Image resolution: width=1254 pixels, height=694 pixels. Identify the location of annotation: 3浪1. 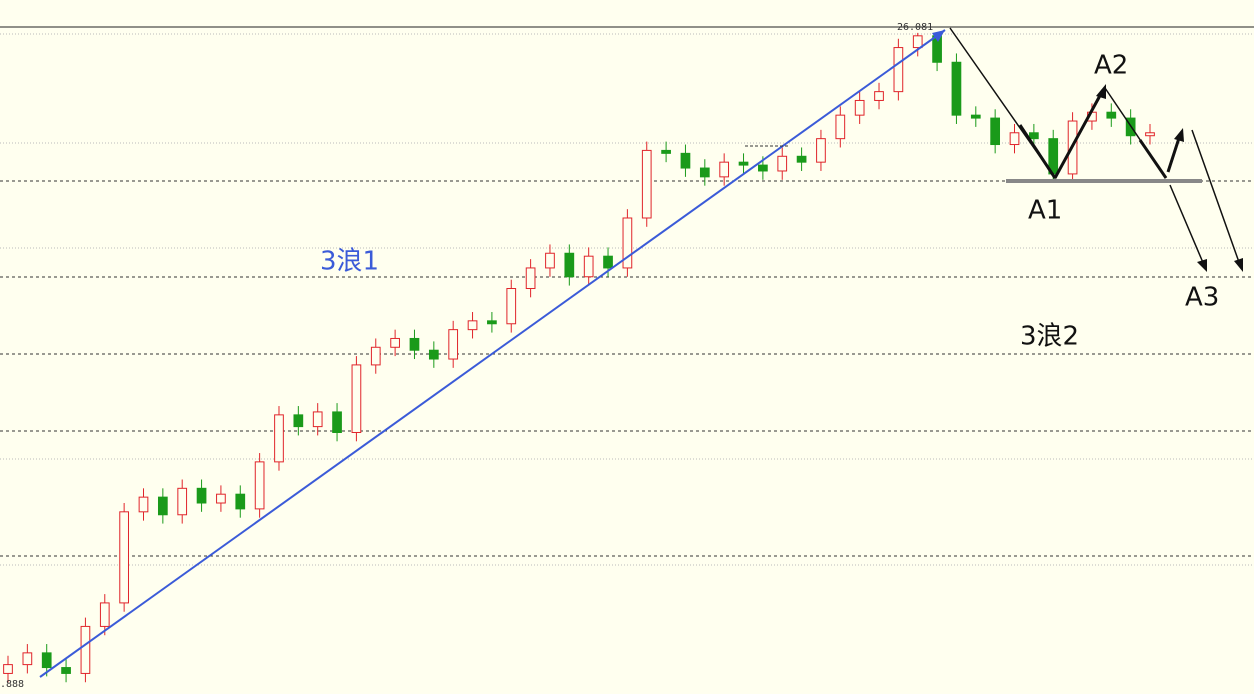
(349, 262).